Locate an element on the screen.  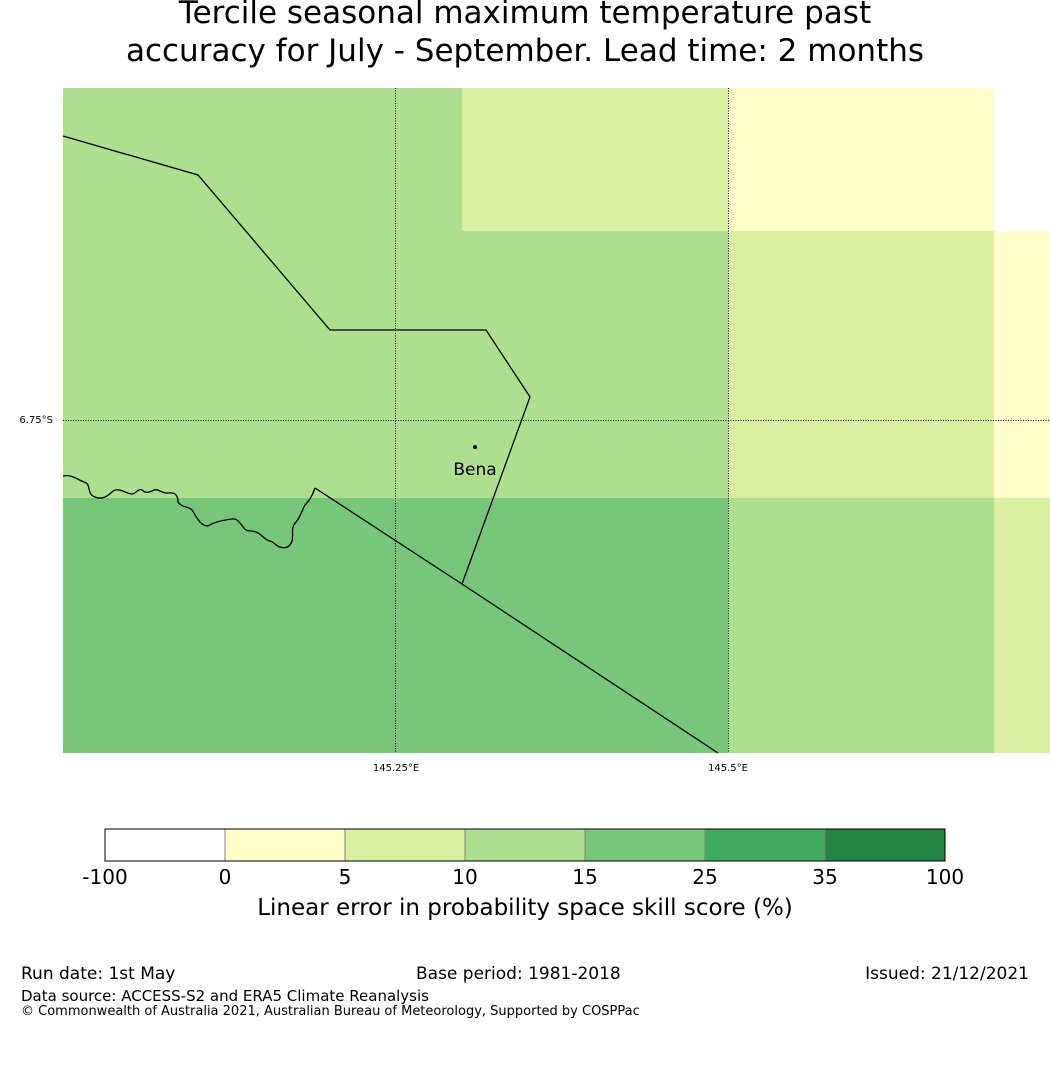
base-period: Base period: 1981-2018 is located at coordinates (518, 974).